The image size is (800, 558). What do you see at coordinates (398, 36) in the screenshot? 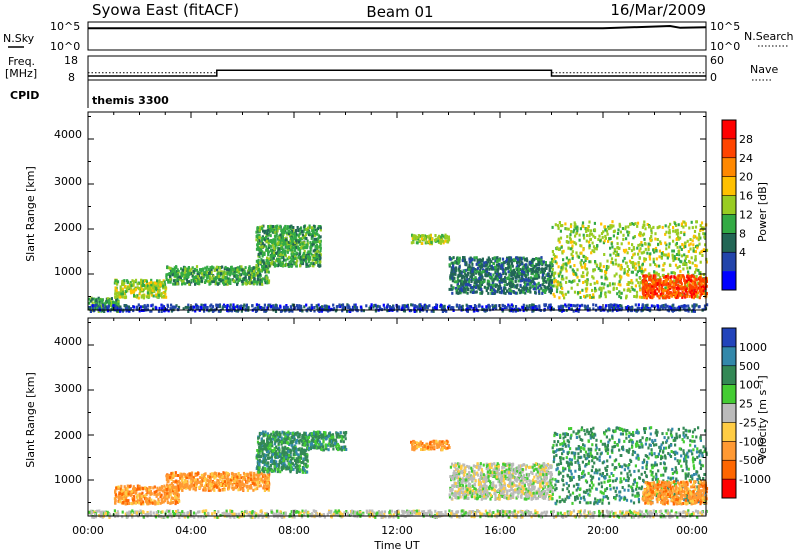
I see `nsky-panel: N.Sky 10^5 10^0 10^5 10^0 N.Search` at bounding box center [398, 36].